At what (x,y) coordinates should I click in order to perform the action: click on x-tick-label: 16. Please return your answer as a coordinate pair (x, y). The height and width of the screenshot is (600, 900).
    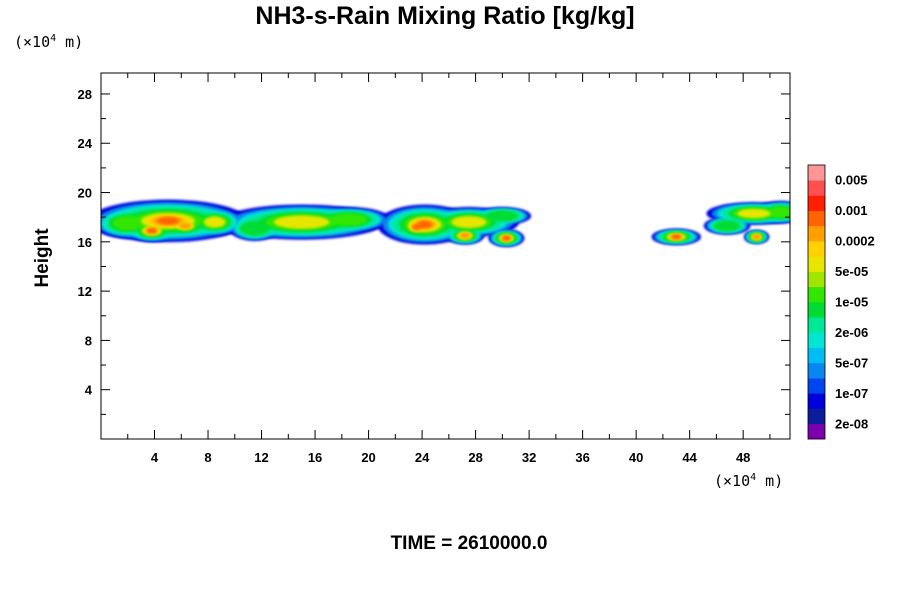
    Looking at the image, I should click on (315, 457).